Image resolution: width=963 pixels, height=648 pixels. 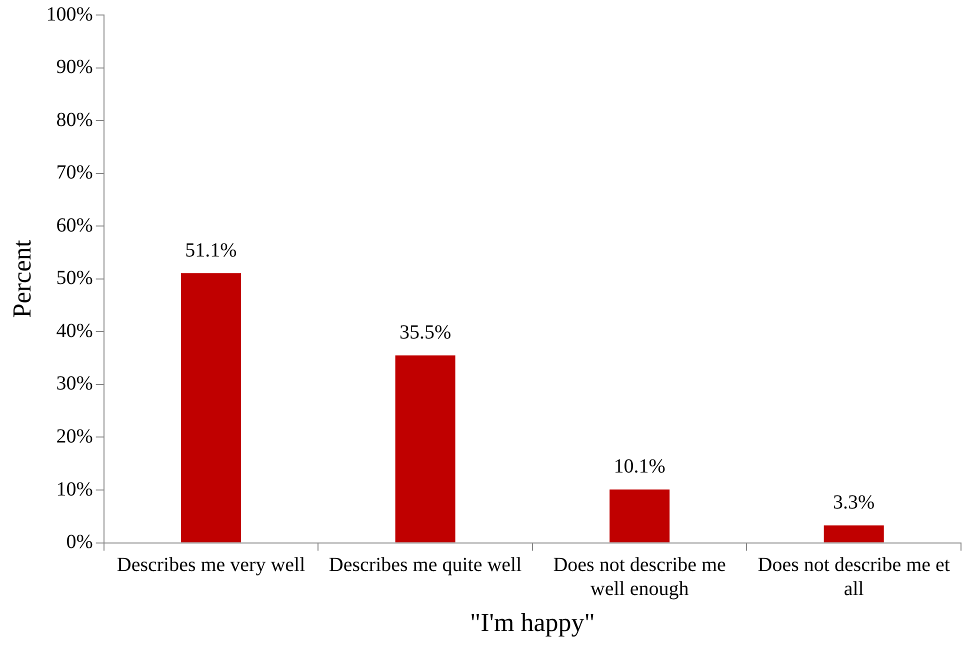 What do you see at coordinates (854, 577) in the screenshot?
I see `x-tick-label: Does not describe me et all` at bounding box center [854, 577].